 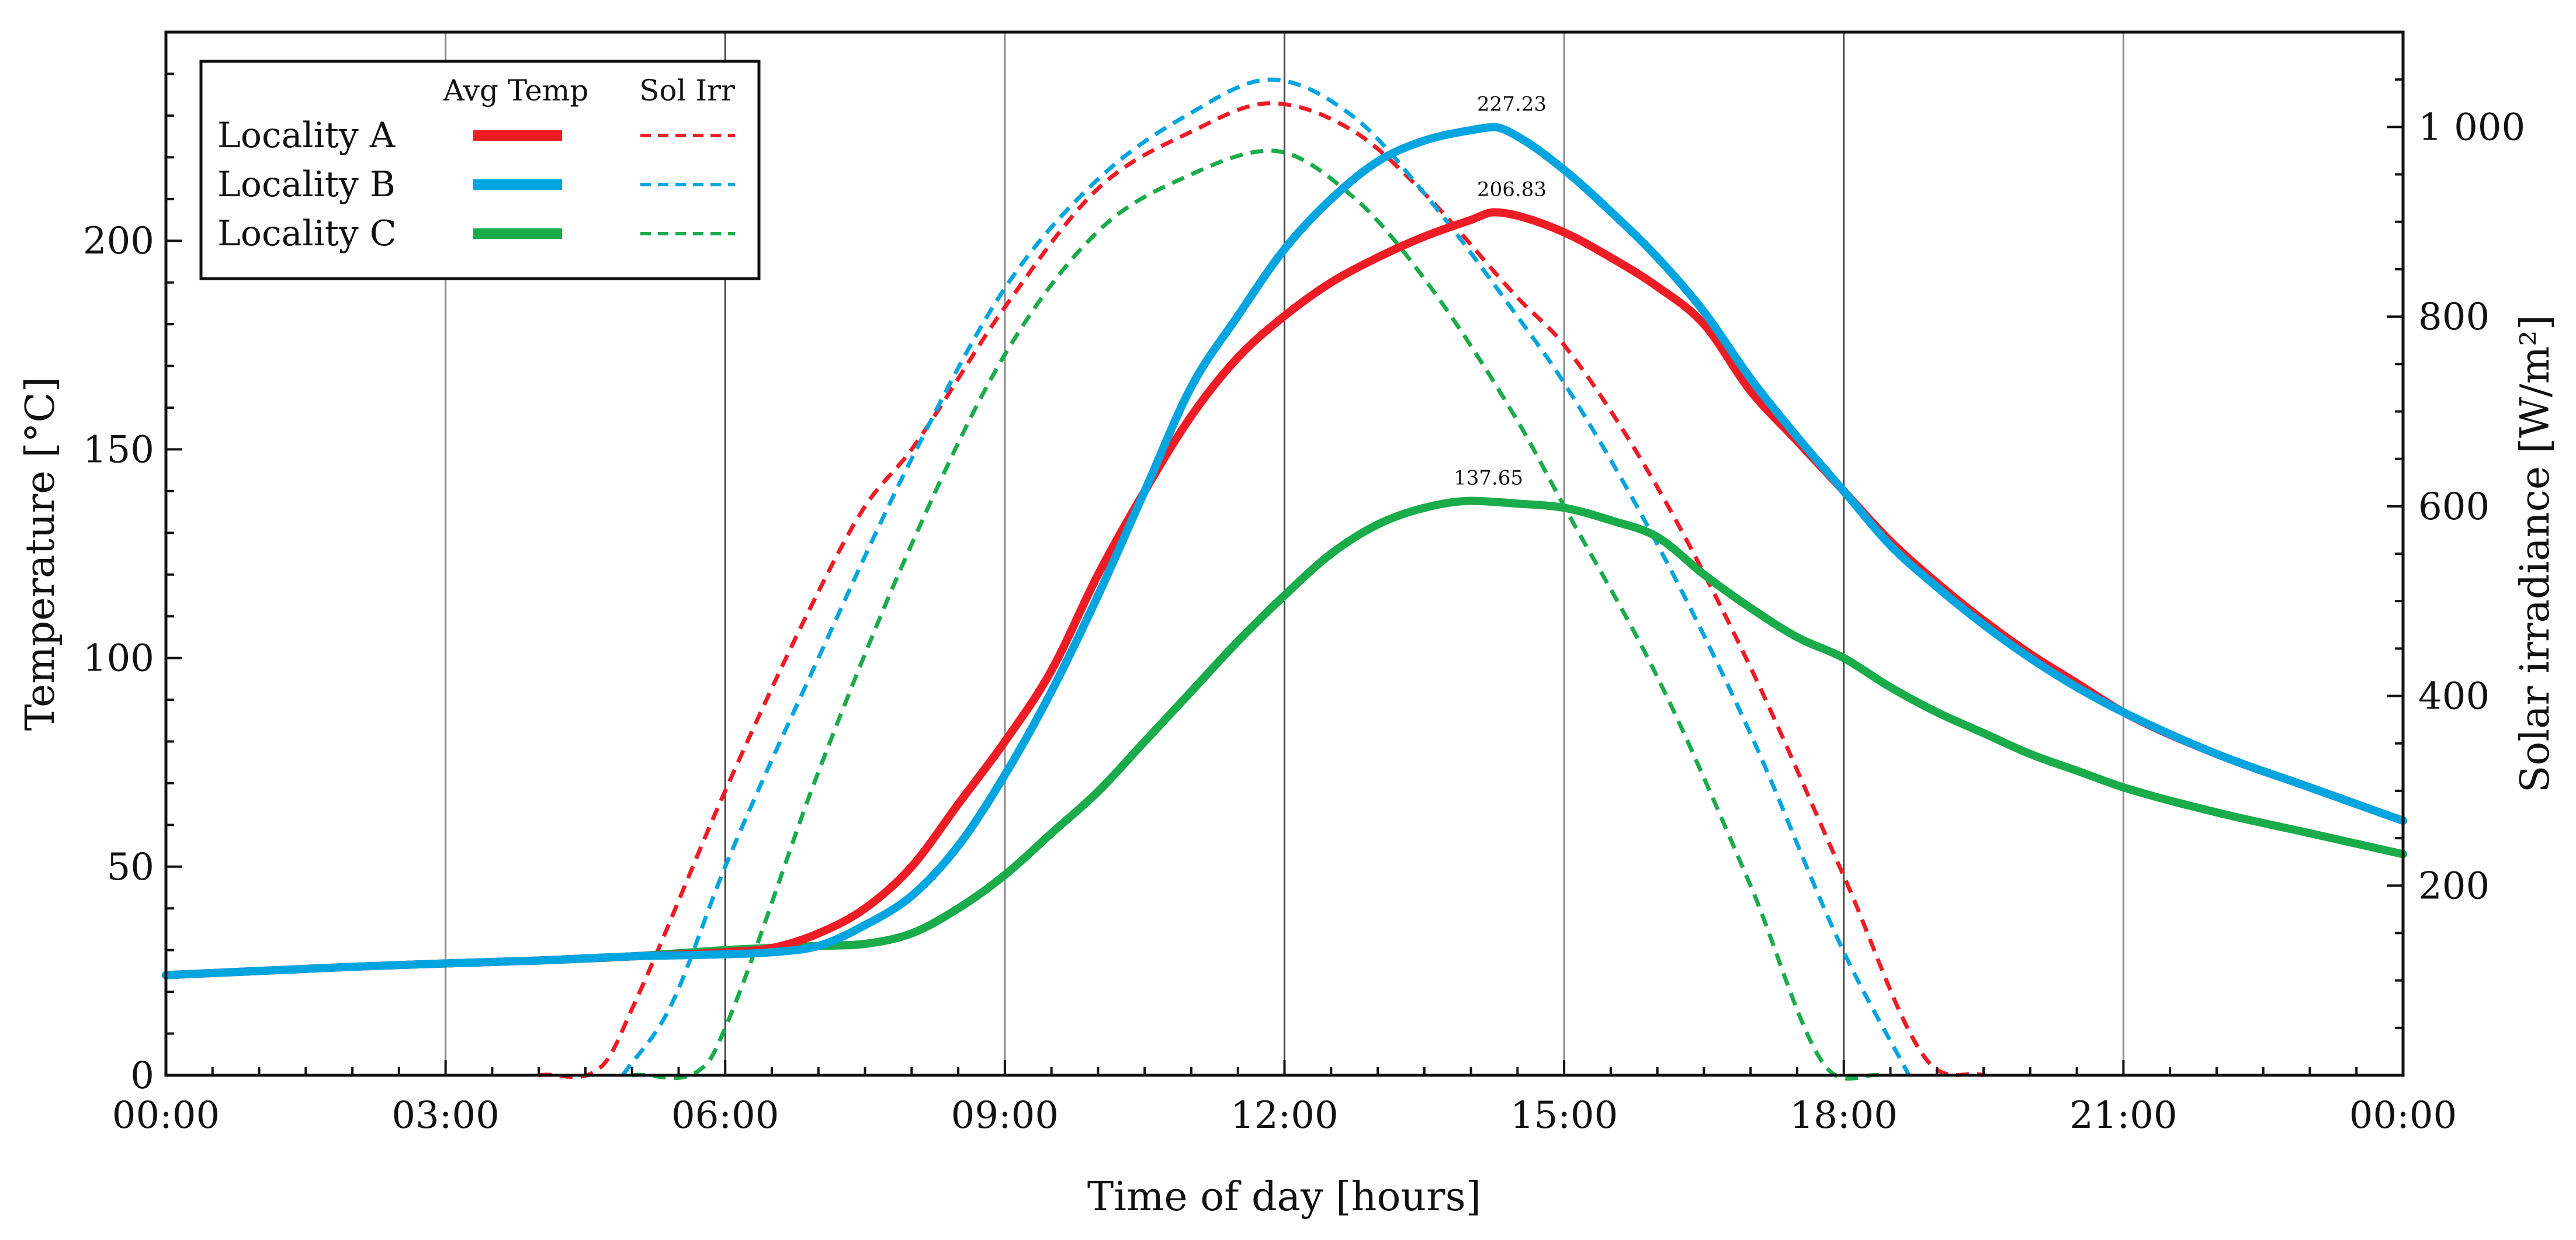 I want to click on x-tick-label: 12:00, so click(x=1284, y=1115).